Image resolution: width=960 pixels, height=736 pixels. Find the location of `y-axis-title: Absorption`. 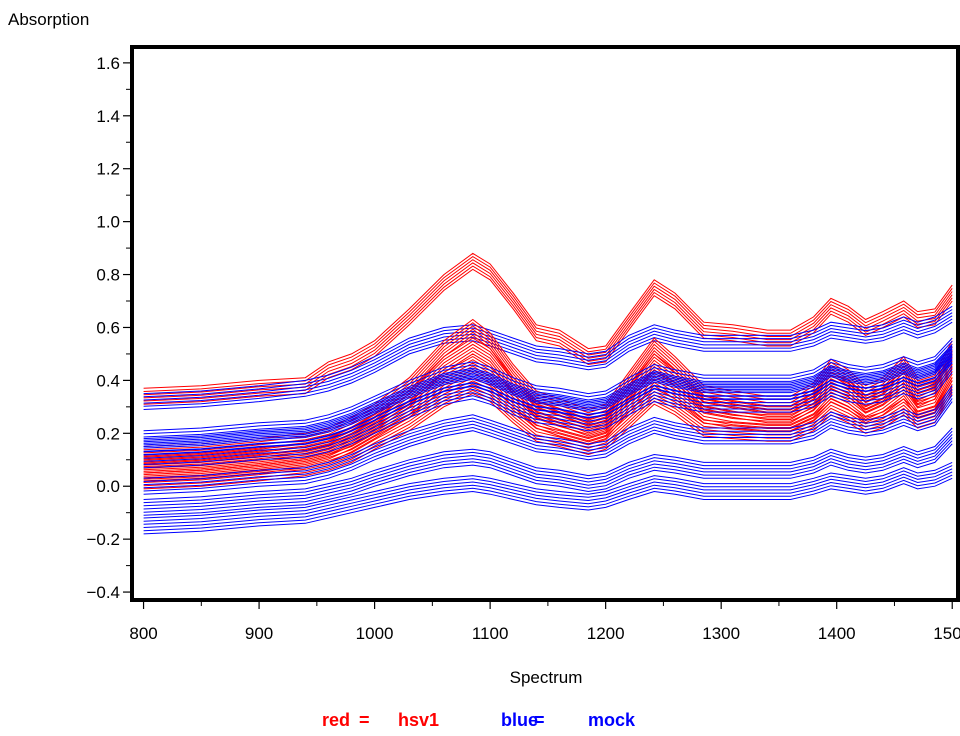

y-axis-title: Absorption is located at coordinates (48, 19).